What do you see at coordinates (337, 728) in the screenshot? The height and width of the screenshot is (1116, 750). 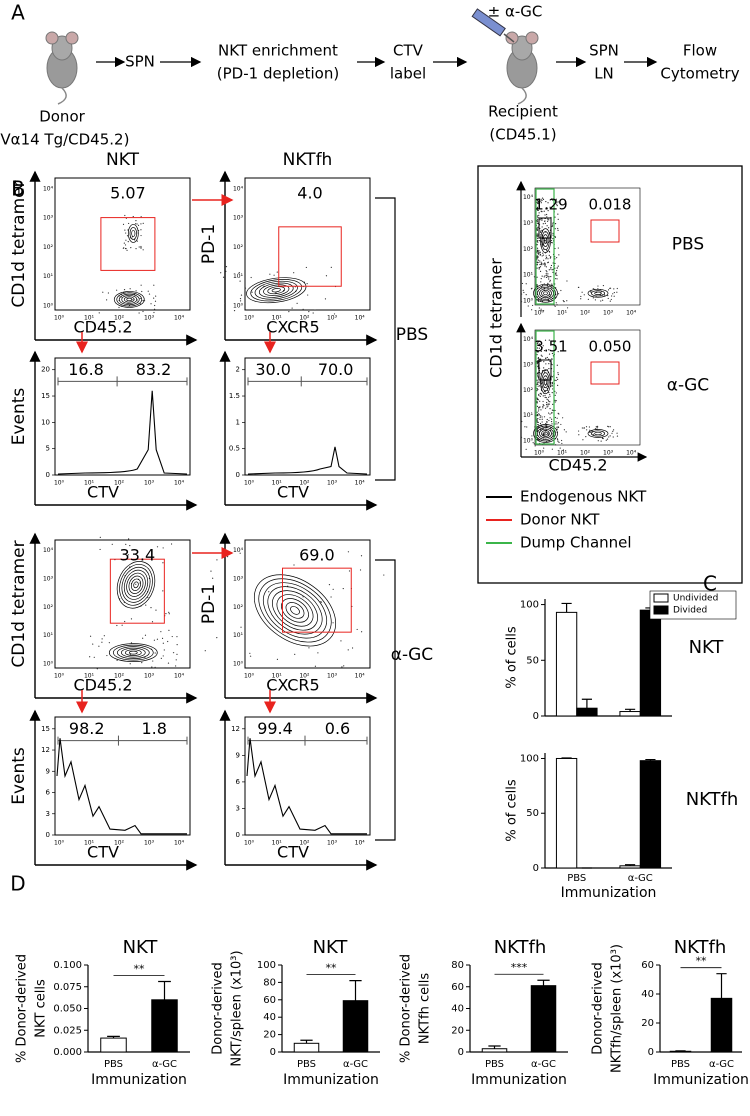 I see `gate-value: 0.6` at bounding box center [337, 728].